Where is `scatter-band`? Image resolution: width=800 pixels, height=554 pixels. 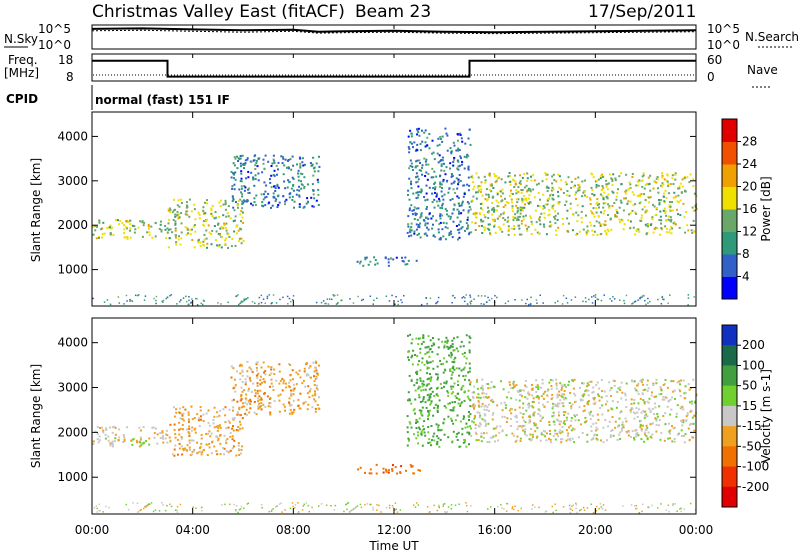
scatter-band is located at coordinates (275, 181).